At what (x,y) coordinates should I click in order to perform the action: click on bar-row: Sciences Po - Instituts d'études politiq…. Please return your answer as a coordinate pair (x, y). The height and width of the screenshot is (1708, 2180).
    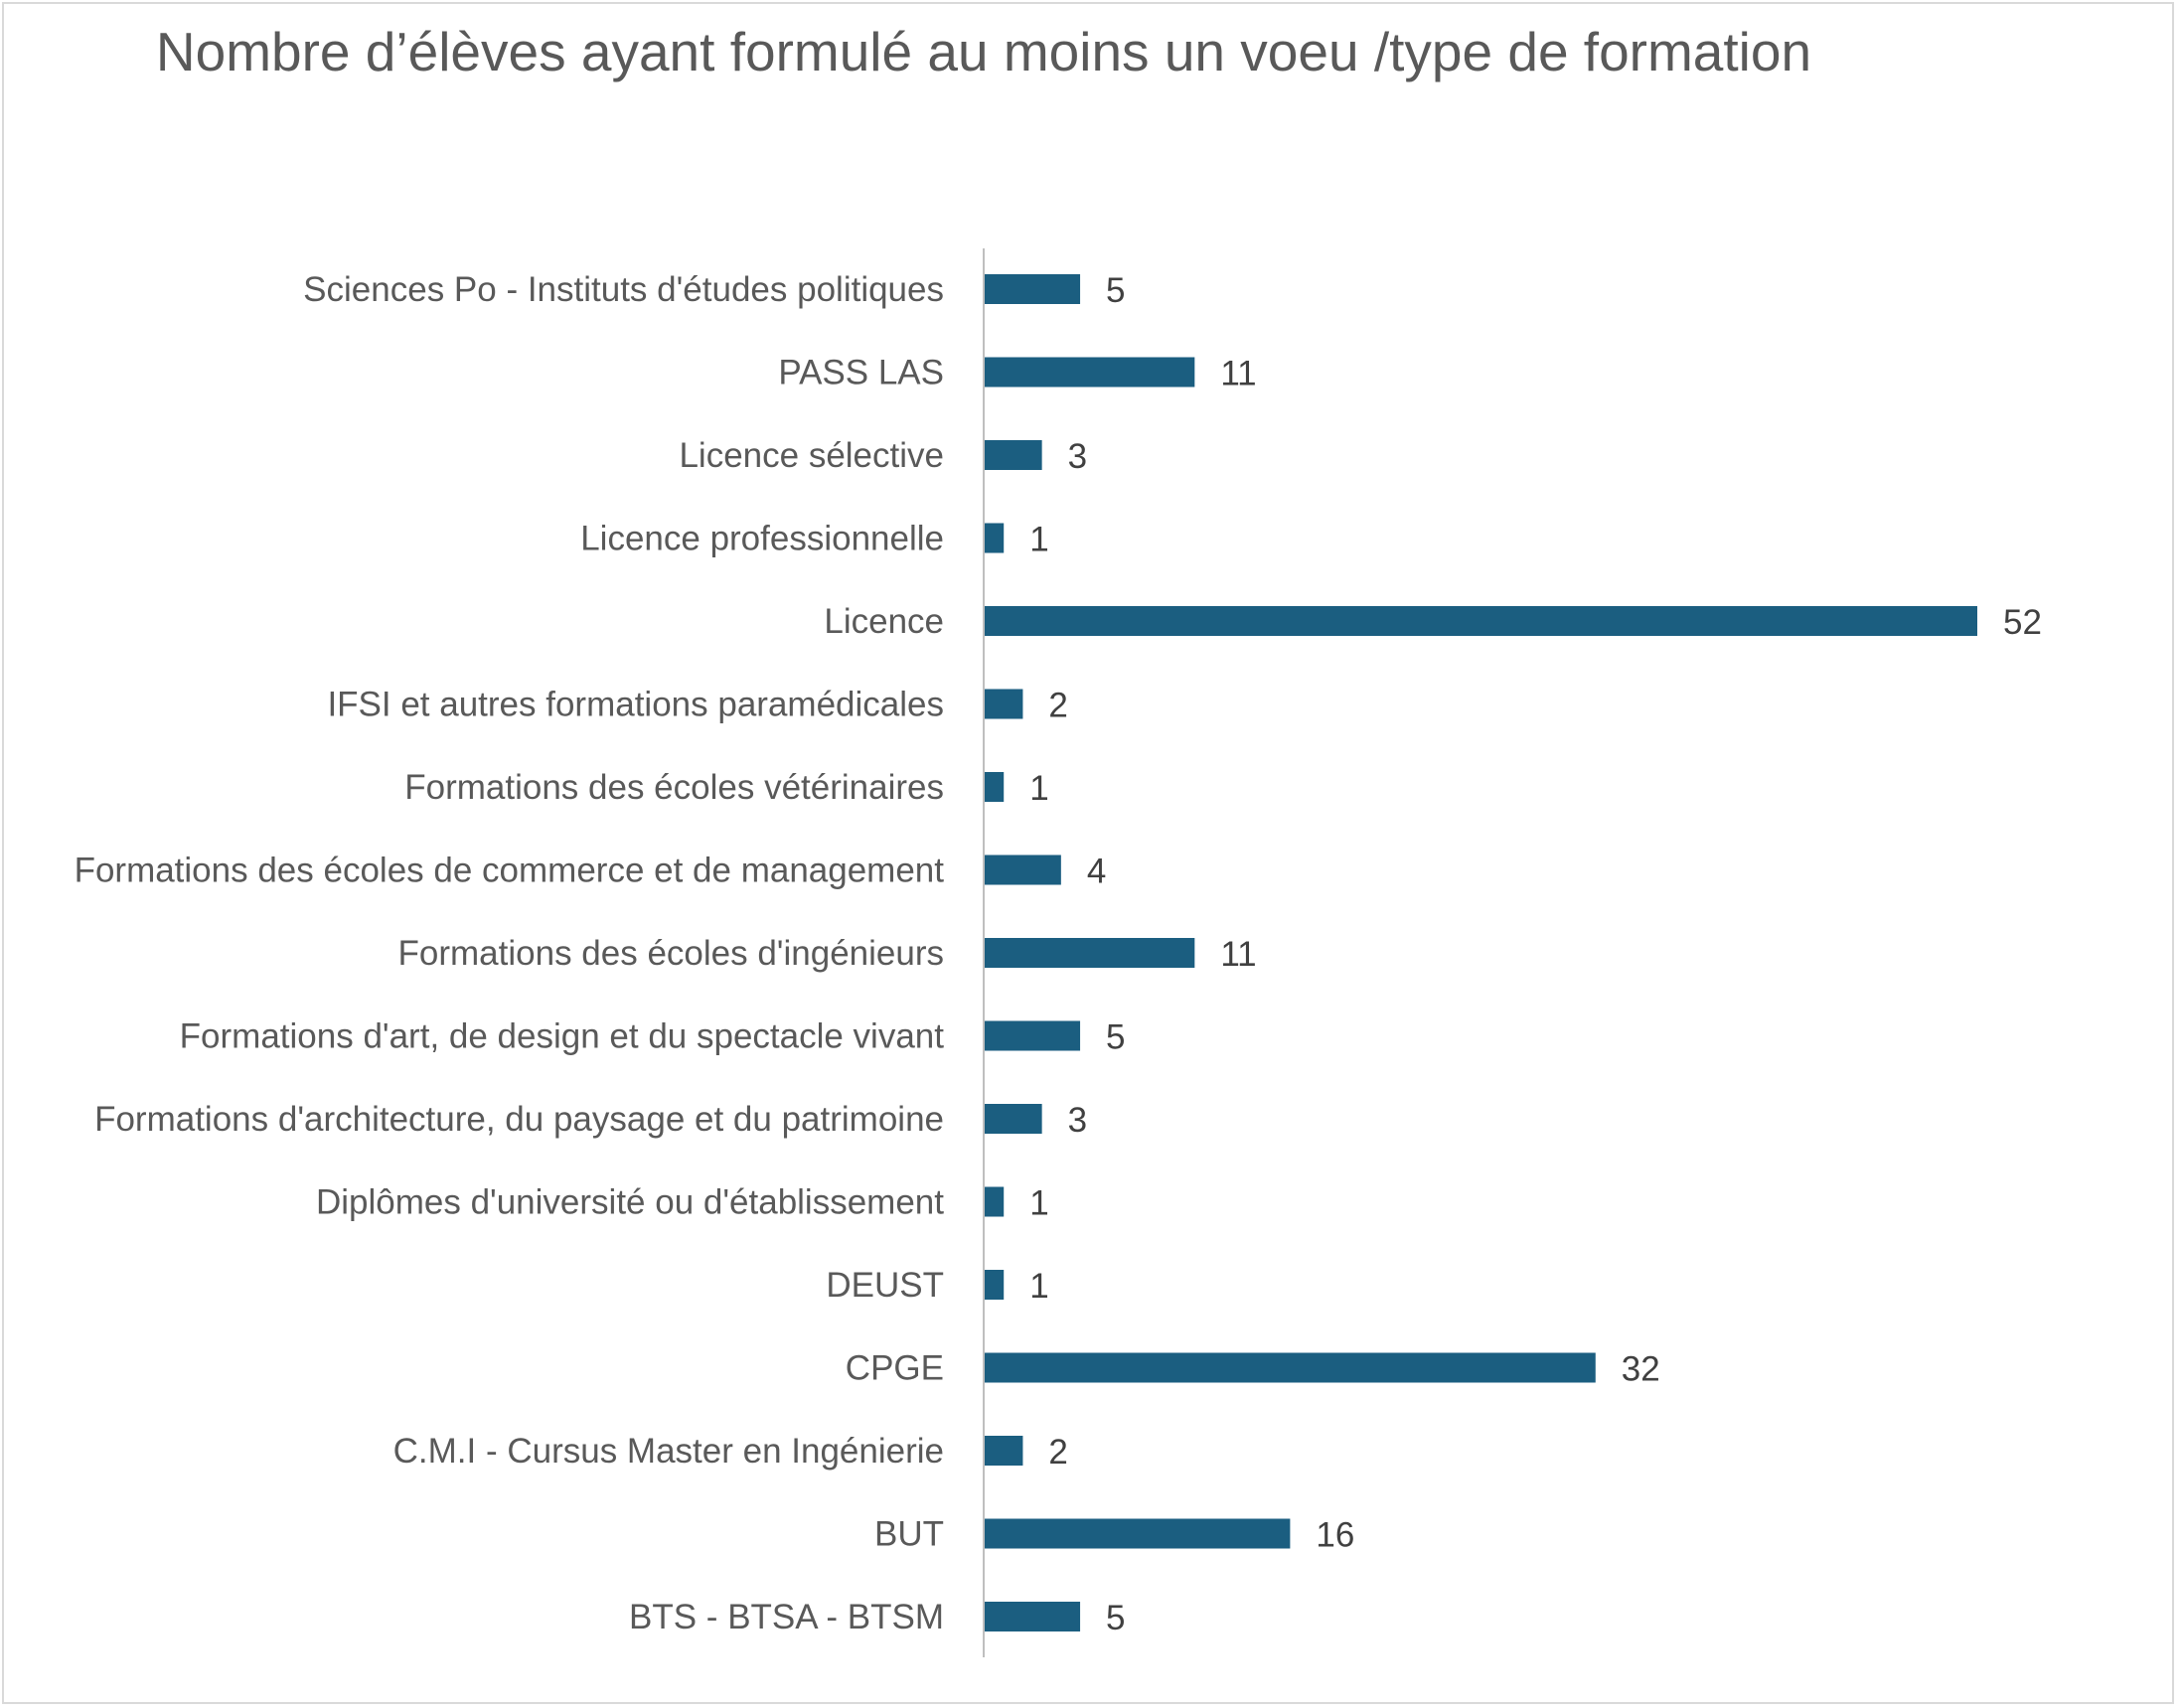
    Looking at the image, I should click on (714, 290).